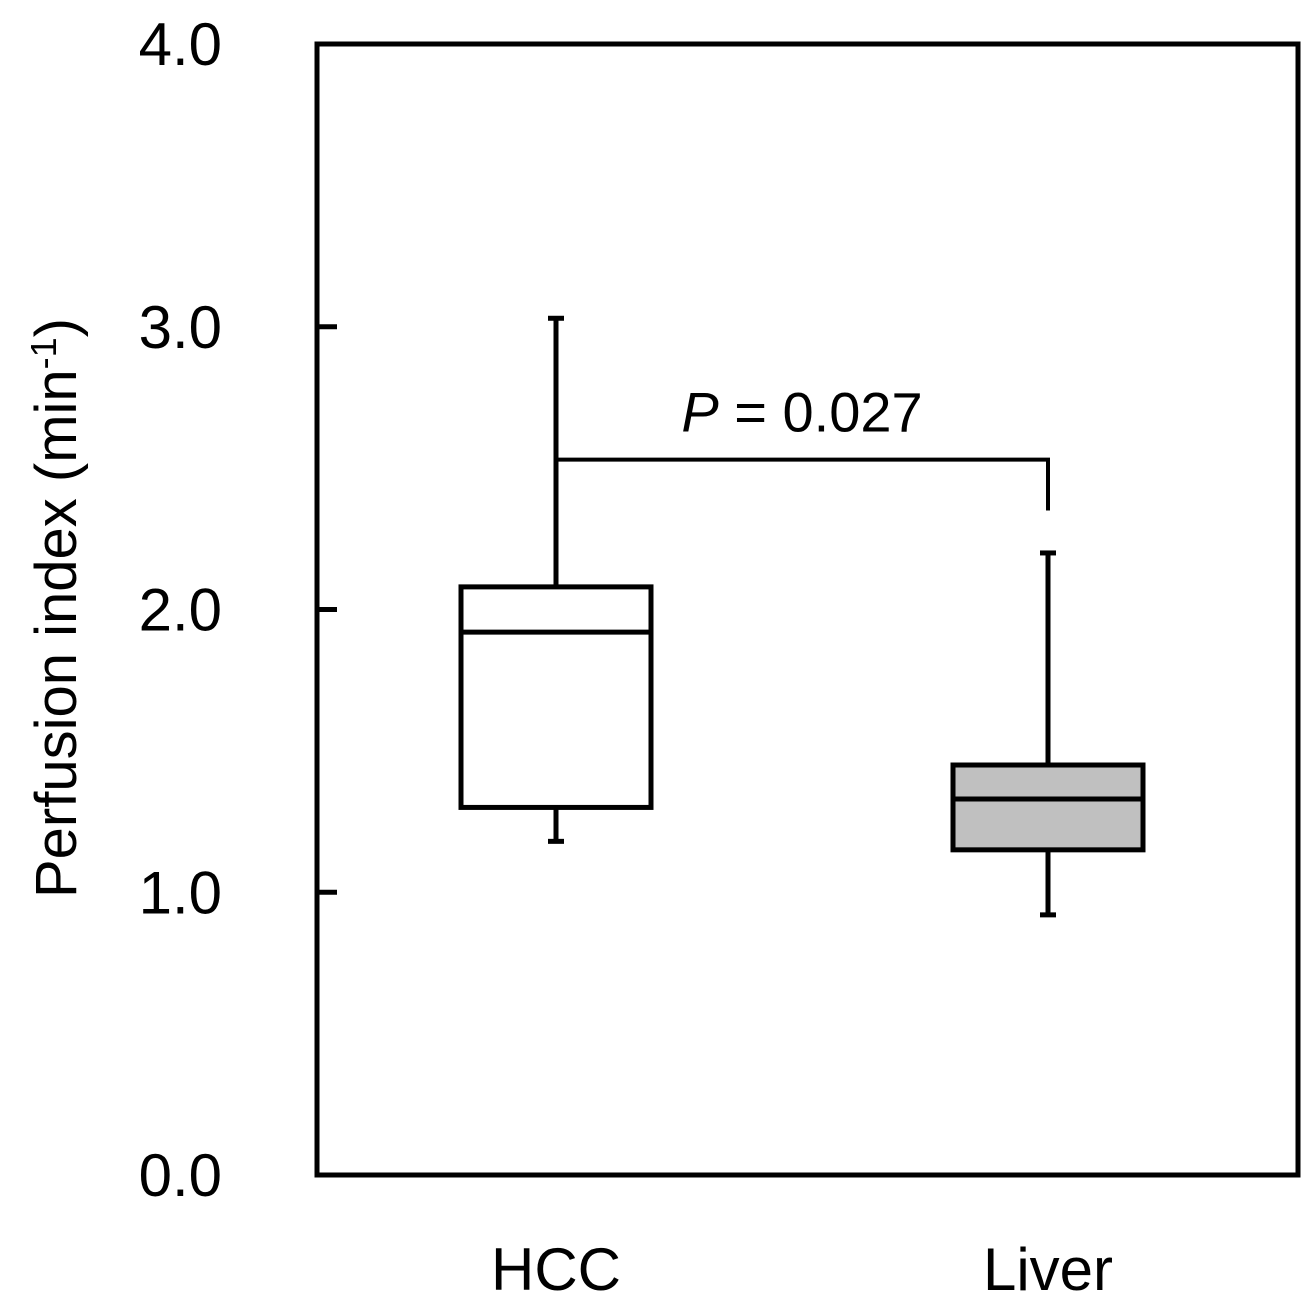 Image resolution: width=1308 pixels, height=1312 pixels. What do you see at coordinates (699, 412) in the screenshot?
I see `p-value-symbol: P` at bounding box center [699, 412].